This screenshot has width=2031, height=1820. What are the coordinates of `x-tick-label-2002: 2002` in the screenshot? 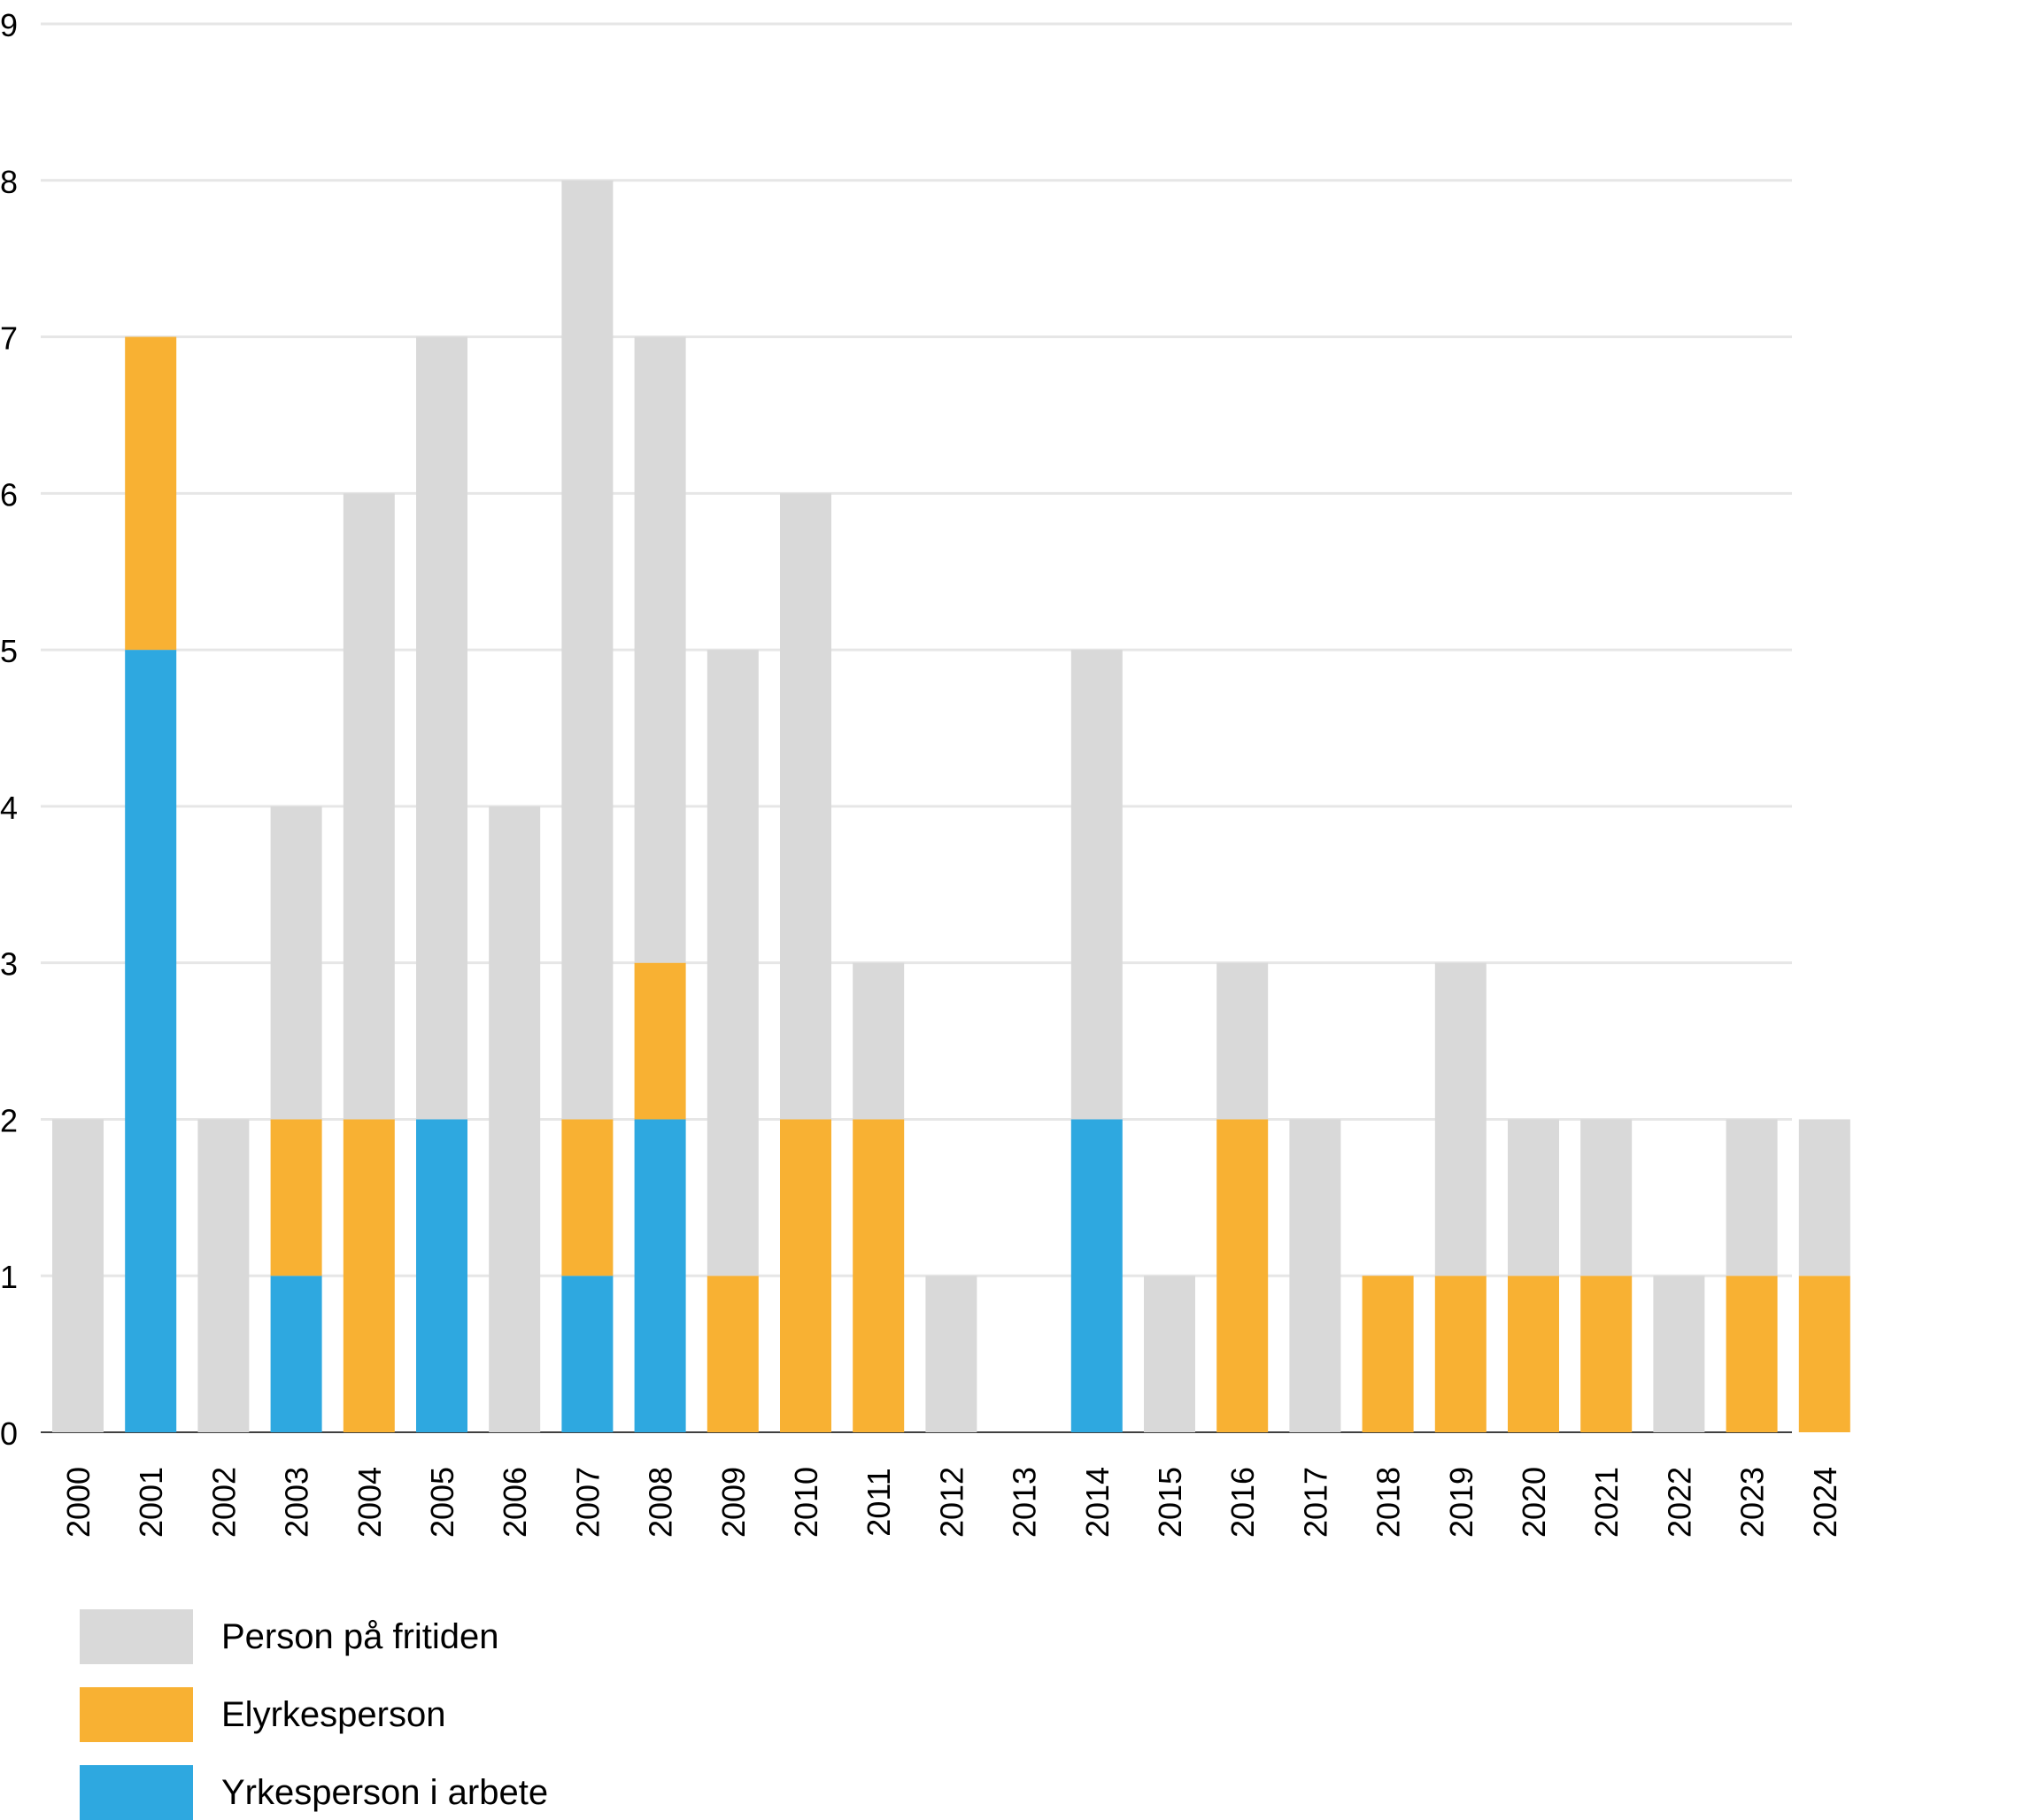 It's located at (224, 1502).